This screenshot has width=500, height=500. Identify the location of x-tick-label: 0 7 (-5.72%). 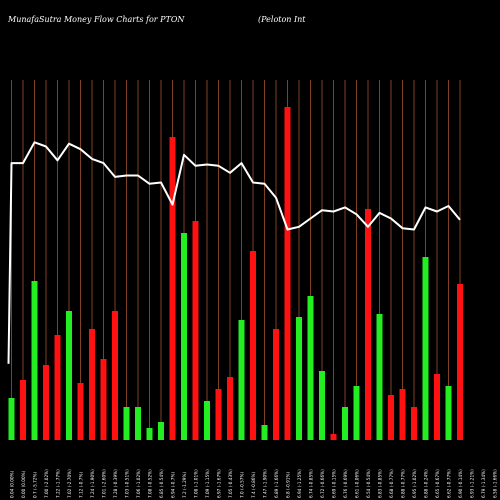
(35, 485).